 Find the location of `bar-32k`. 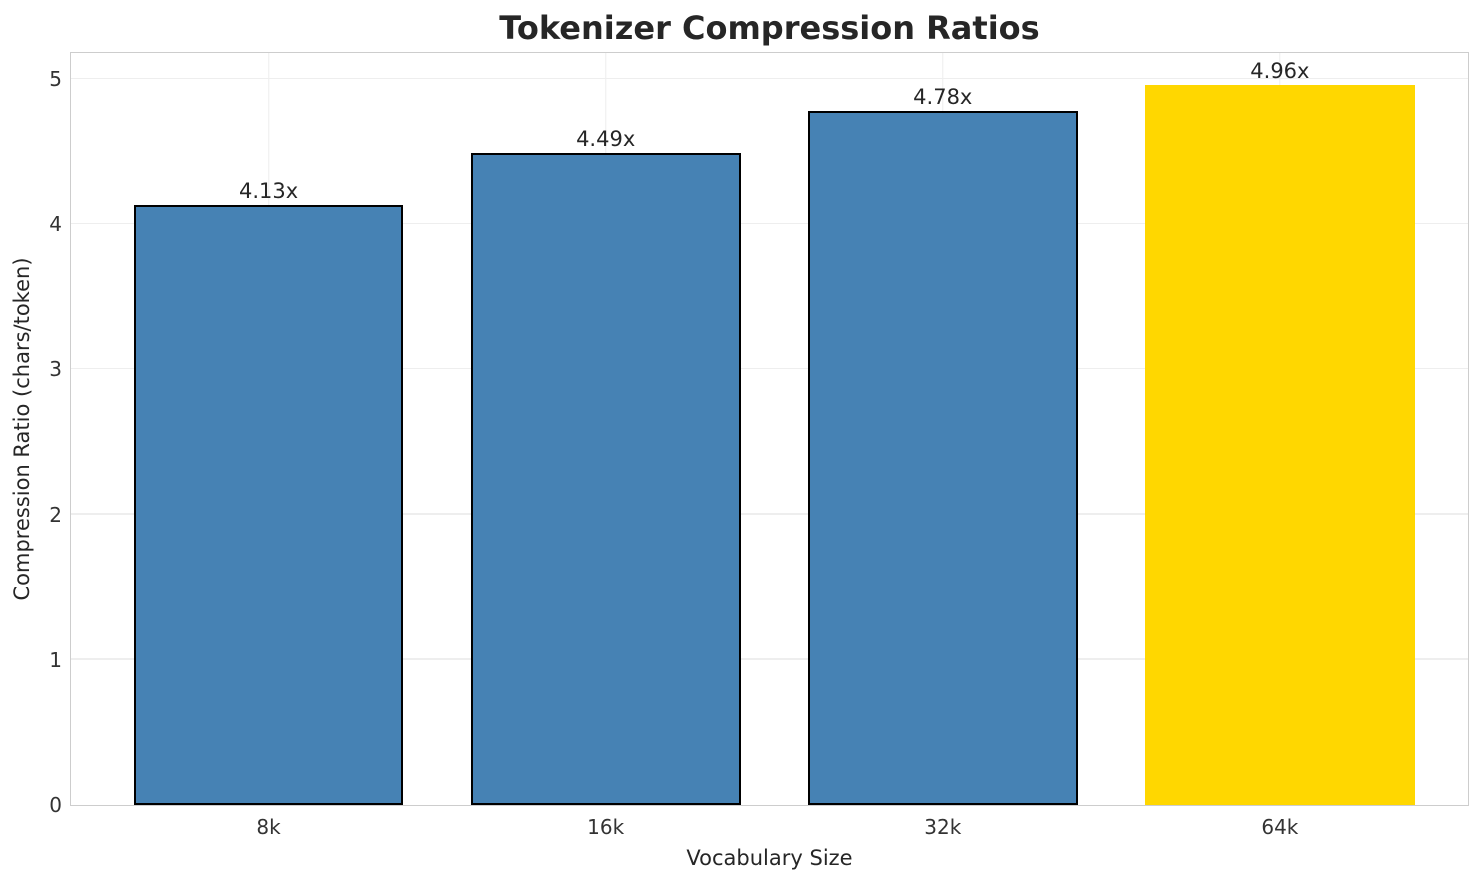

bar-32k is located at coordinates (942, 458).